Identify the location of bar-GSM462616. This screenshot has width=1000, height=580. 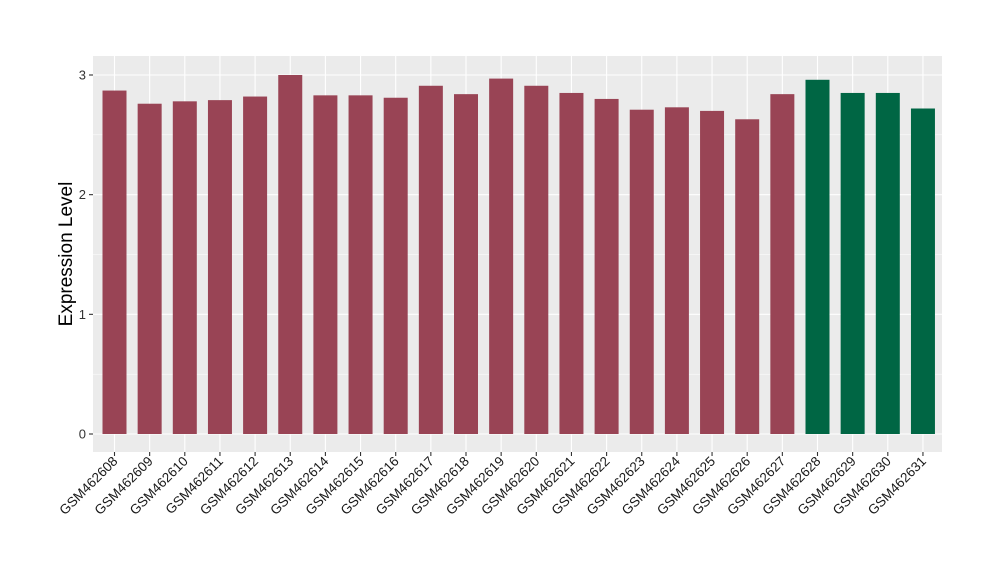
(395, 265).